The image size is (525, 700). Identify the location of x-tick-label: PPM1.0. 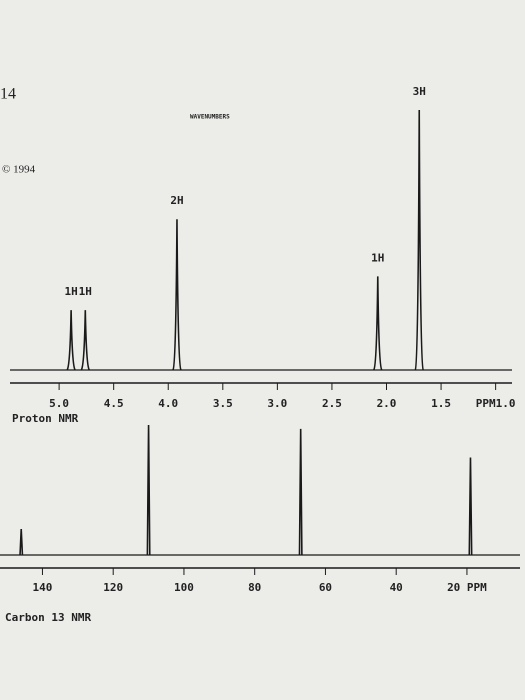
(496, 403).